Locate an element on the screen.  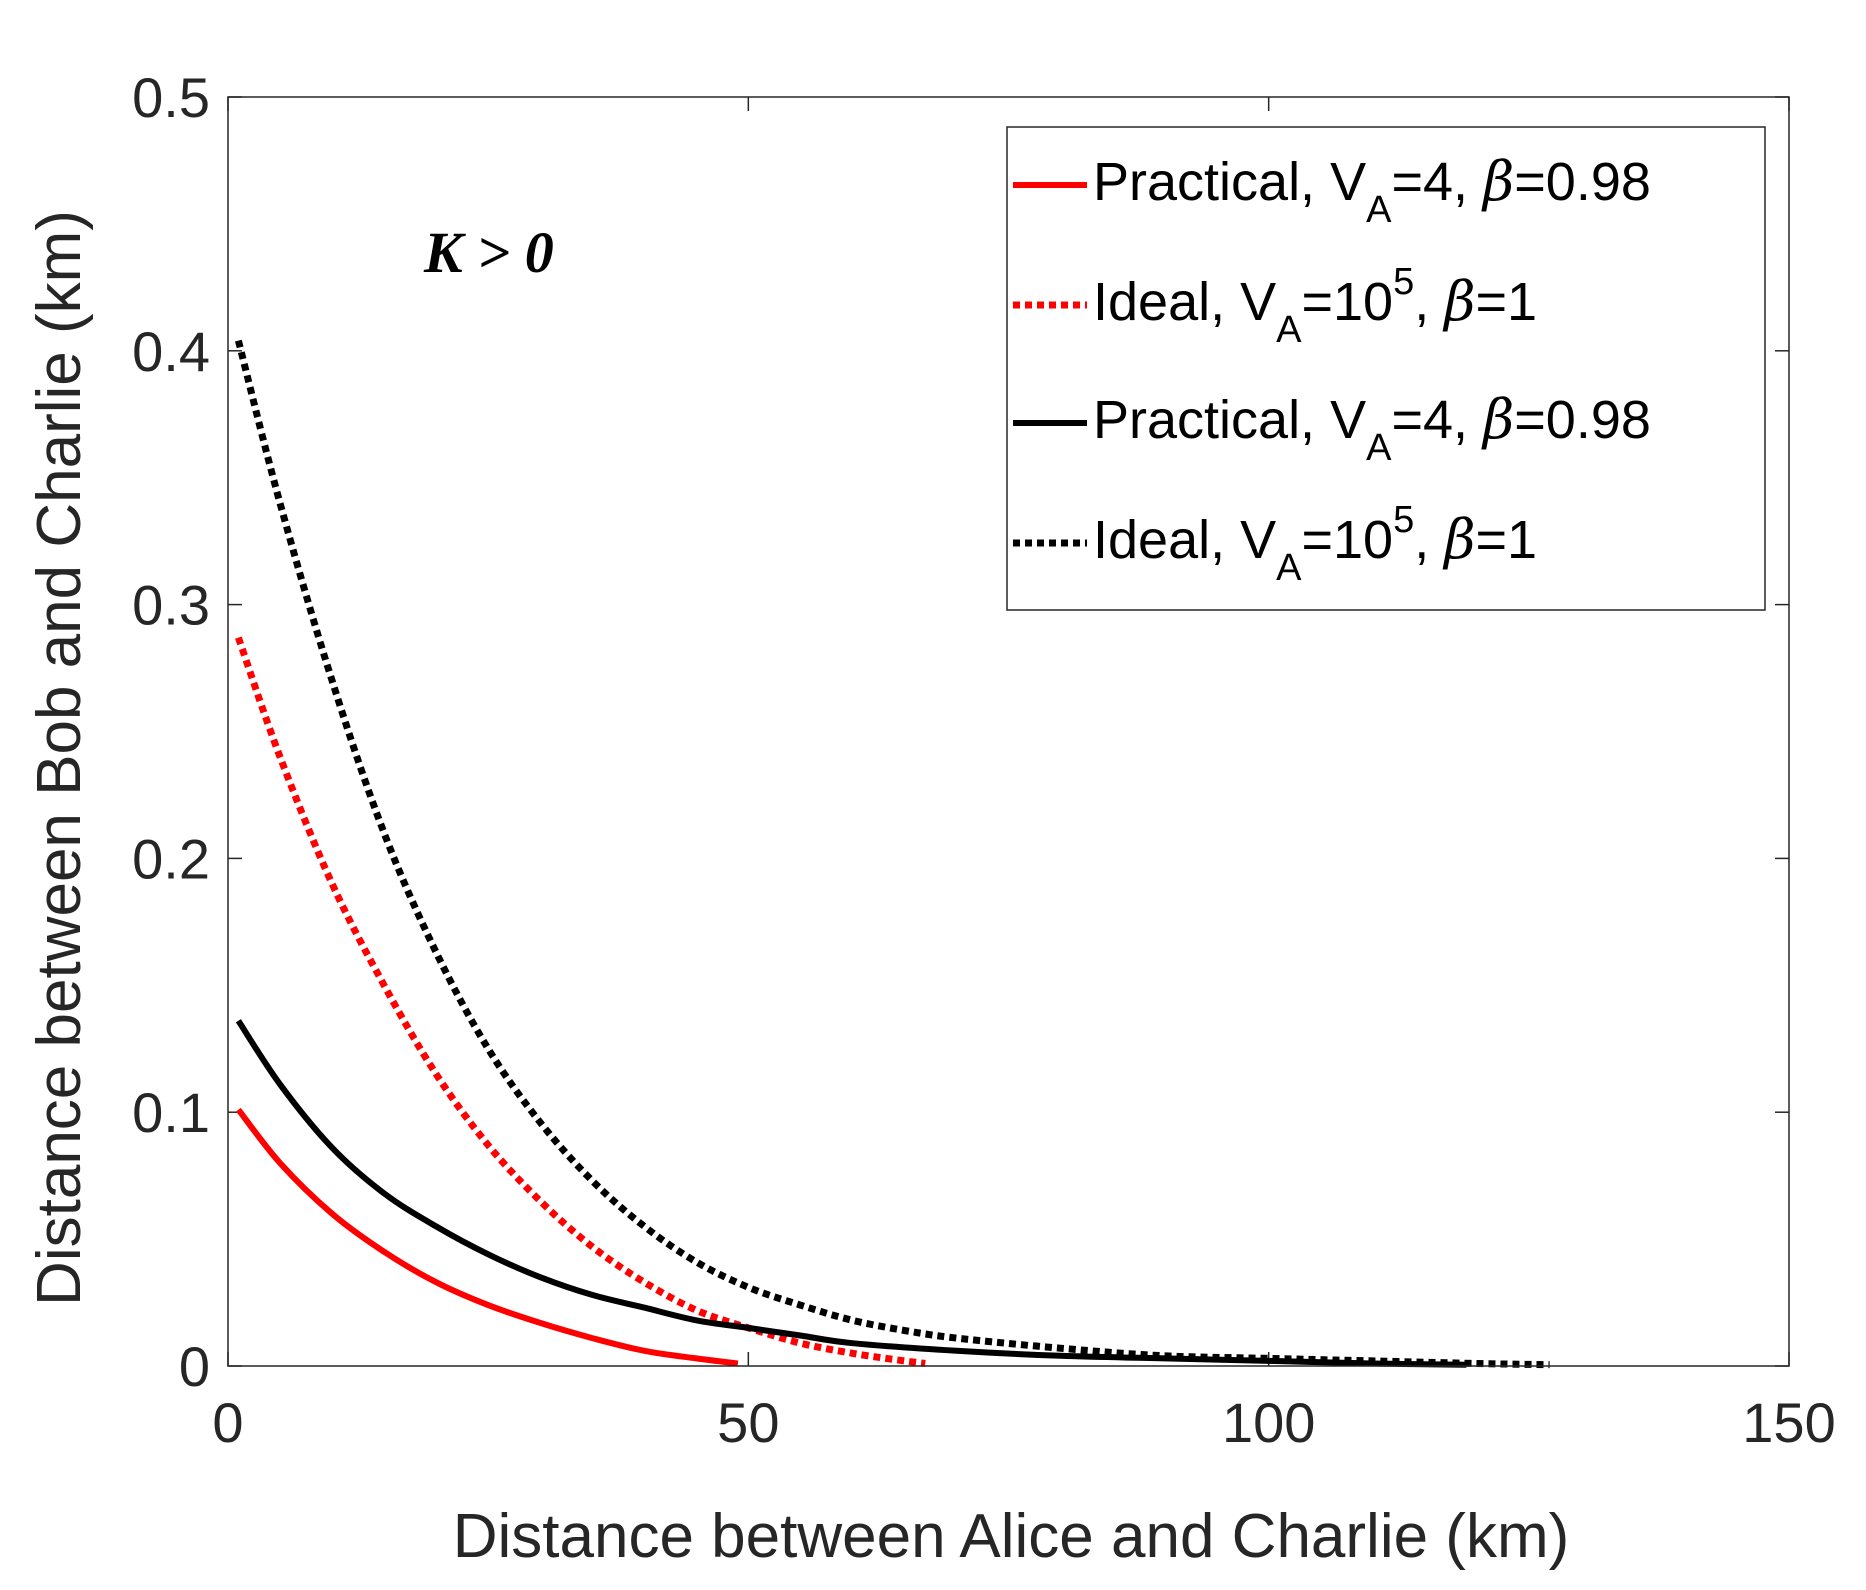
y-tick-label: 0.4 is located at coordinates (171, 351).